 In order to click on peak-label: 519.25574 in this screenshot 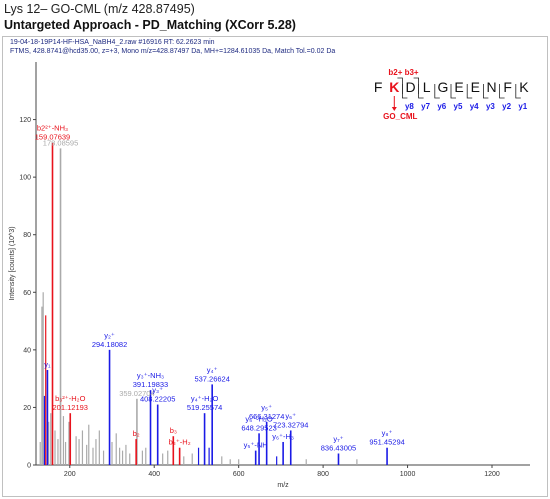, I will do `click(204, 407)`.